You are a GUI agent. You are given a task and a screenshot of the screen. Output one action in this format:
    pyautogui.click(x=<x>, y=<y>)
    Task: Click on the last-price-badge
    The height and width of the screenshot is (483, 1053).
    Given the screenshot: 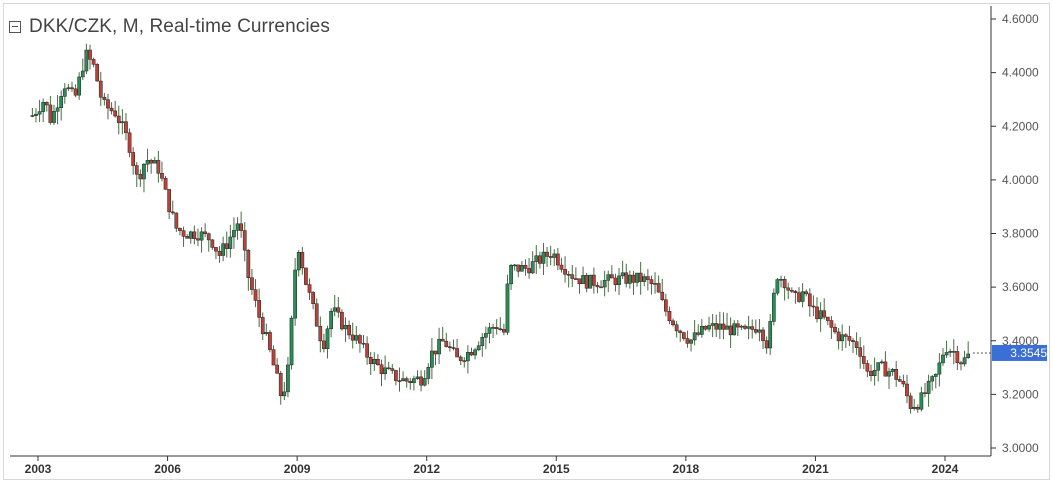 What is the action you would take?
    pyautogui.click(x=1019, y=352)
    